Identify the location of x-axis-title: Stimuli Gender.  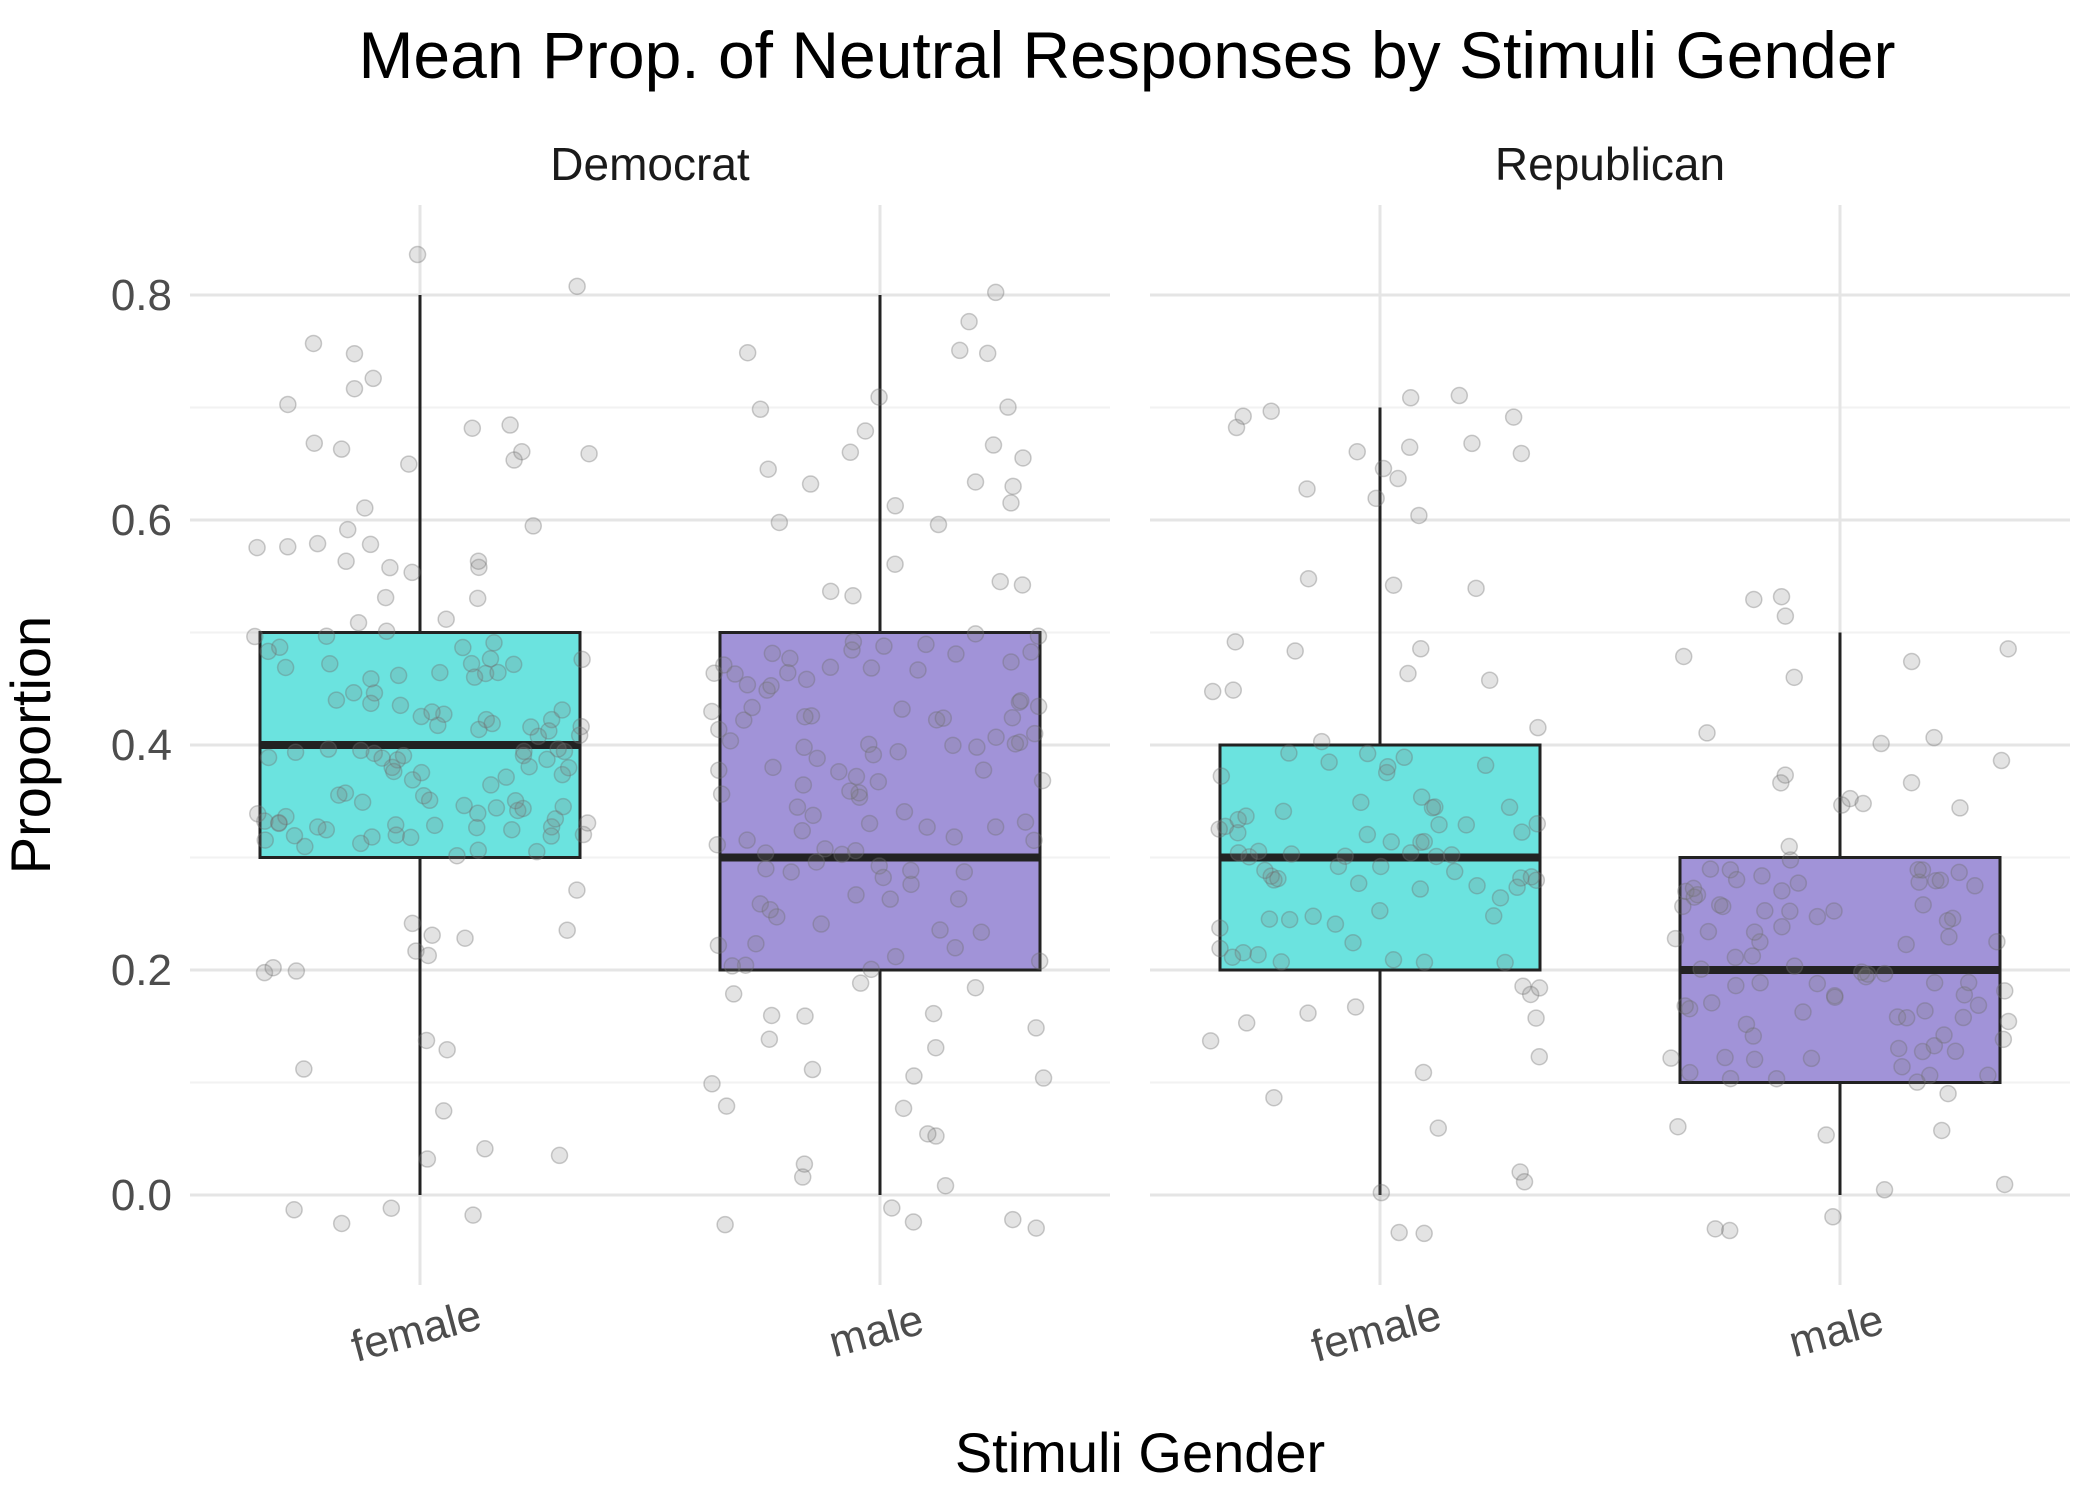
(1140, 1452).